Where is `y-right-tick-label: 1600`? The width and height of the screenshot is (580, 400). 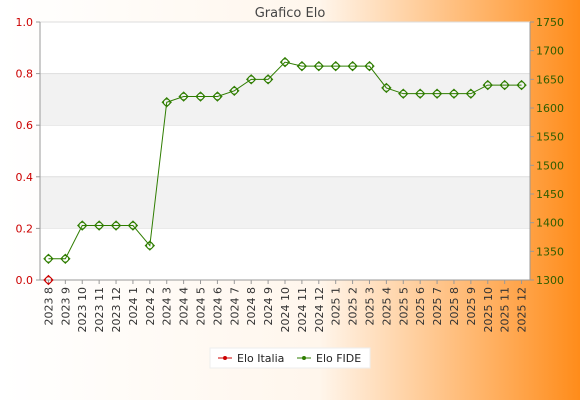 y-right-tick-label: 1600 is located at coordinates (550, 108).